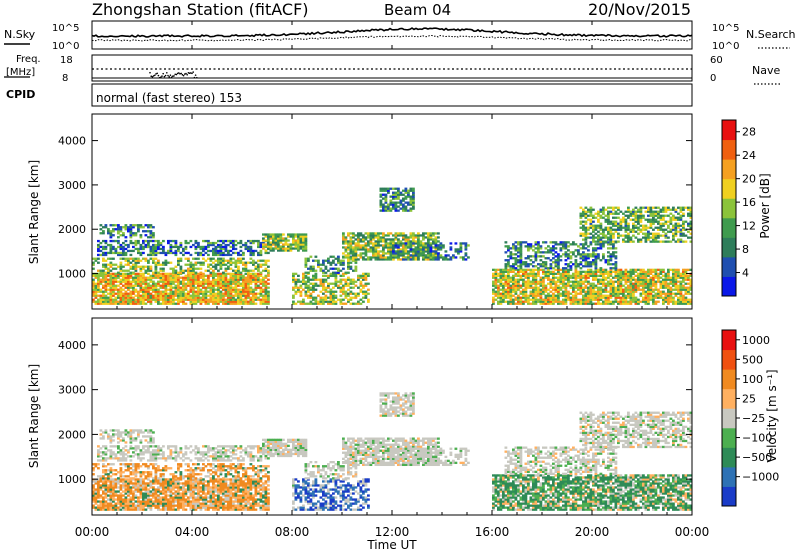  I want to click on velocity-cell, so click(98, 493).